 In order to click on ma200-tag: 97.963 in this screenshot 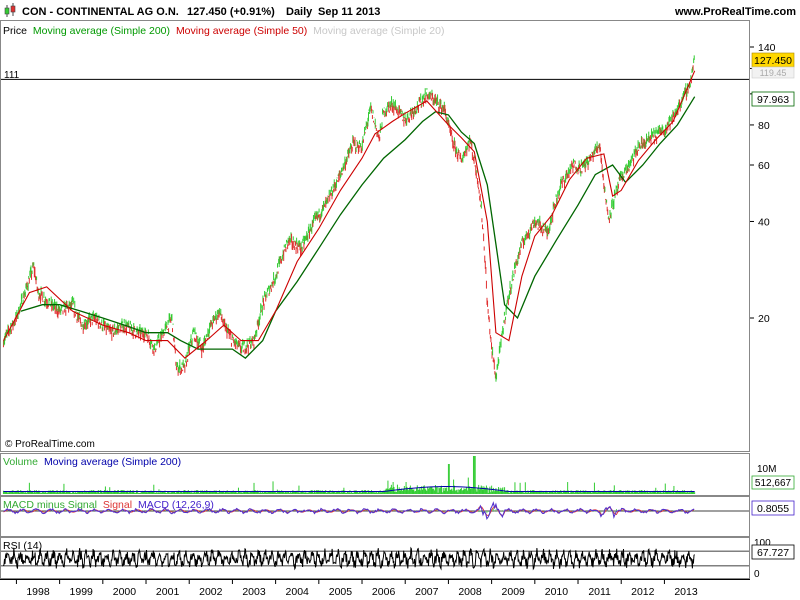, I will do `click(773, 100)`.